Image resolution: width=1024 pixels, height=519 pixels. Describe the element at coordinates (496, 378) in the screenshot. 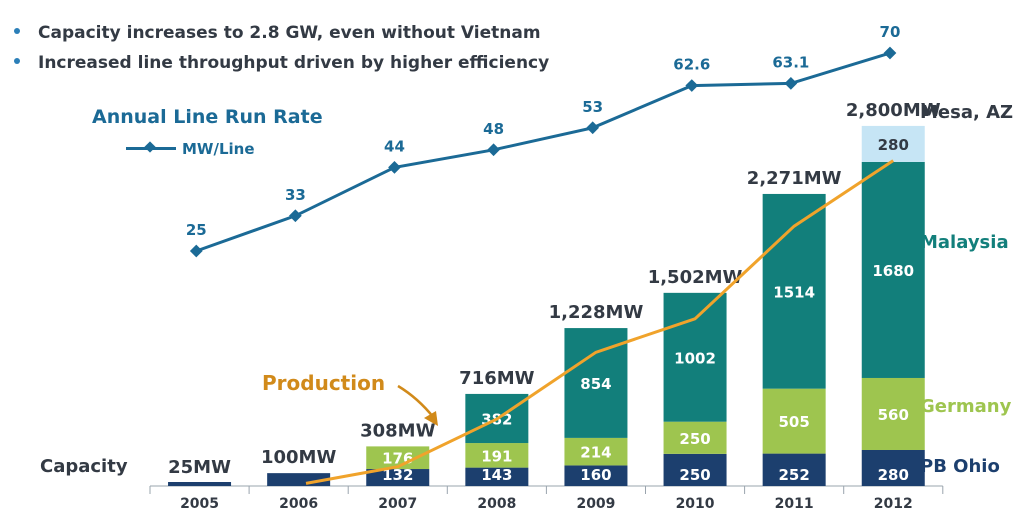

I see `bar-total-label: 716MW` at that location.